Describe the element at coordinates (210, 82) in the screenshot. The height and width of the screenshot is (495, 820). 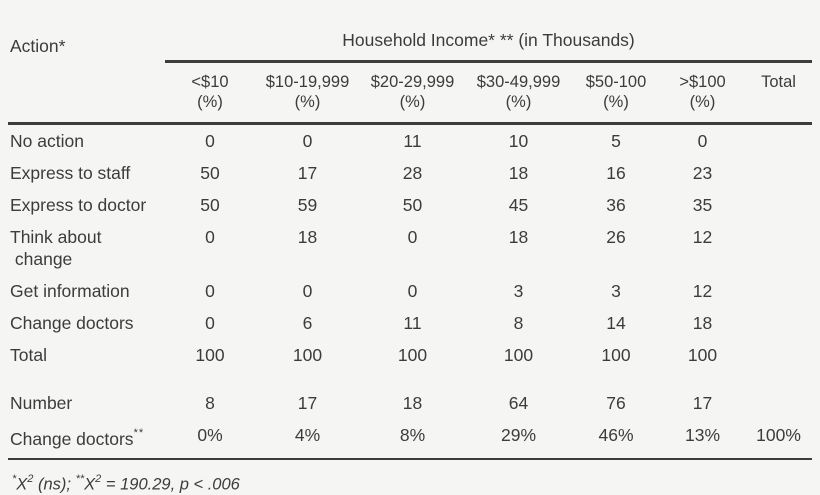
I see `column-range: <$10` at that location.